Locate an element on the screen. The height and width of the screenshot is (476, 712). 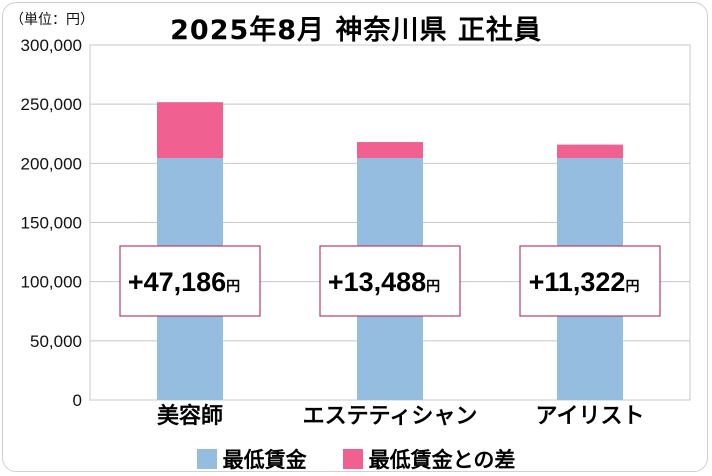
difference-annotation: +47,186円 is located at coordinates (184, 282).